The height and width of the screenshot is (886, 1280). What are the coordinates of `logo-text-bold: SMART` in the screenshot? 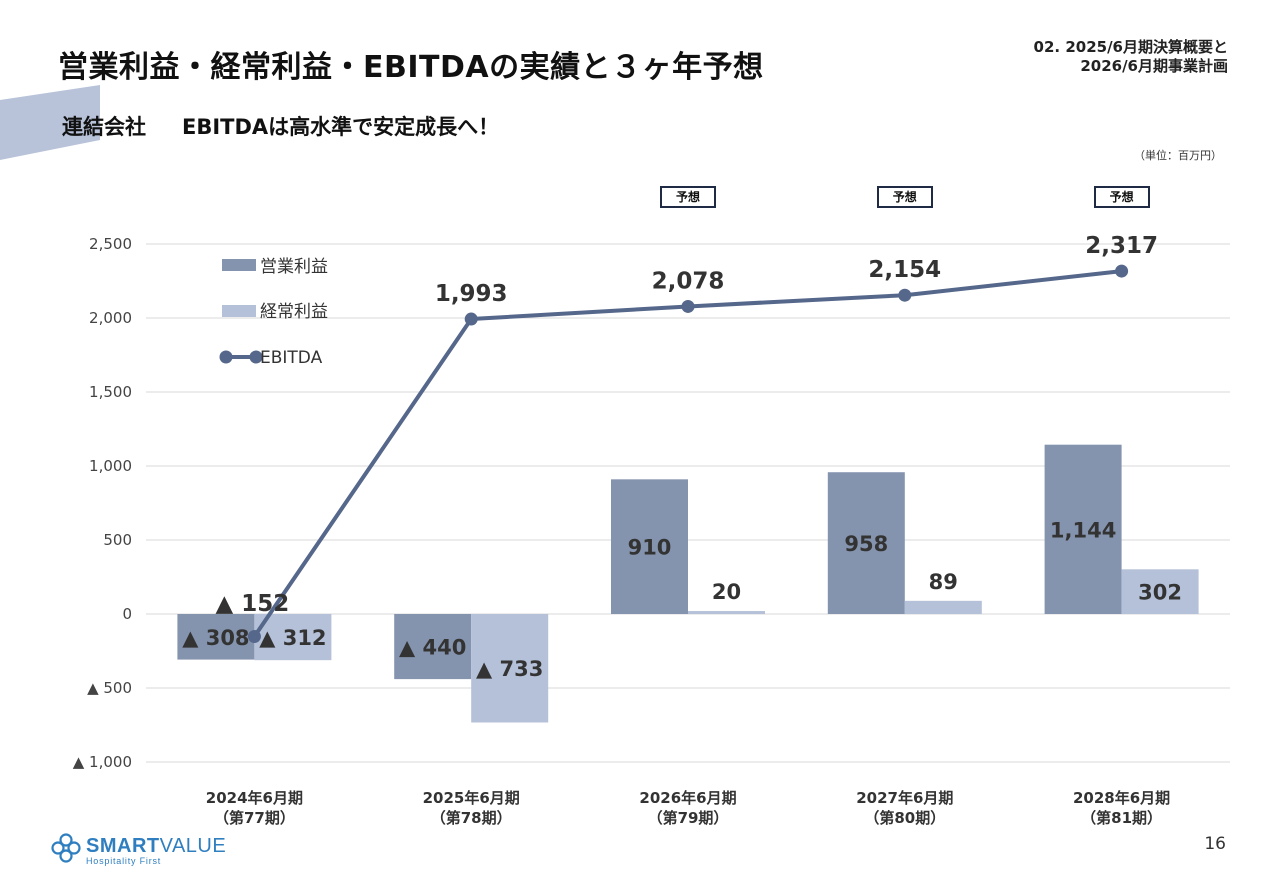 It's located at (123, 846).